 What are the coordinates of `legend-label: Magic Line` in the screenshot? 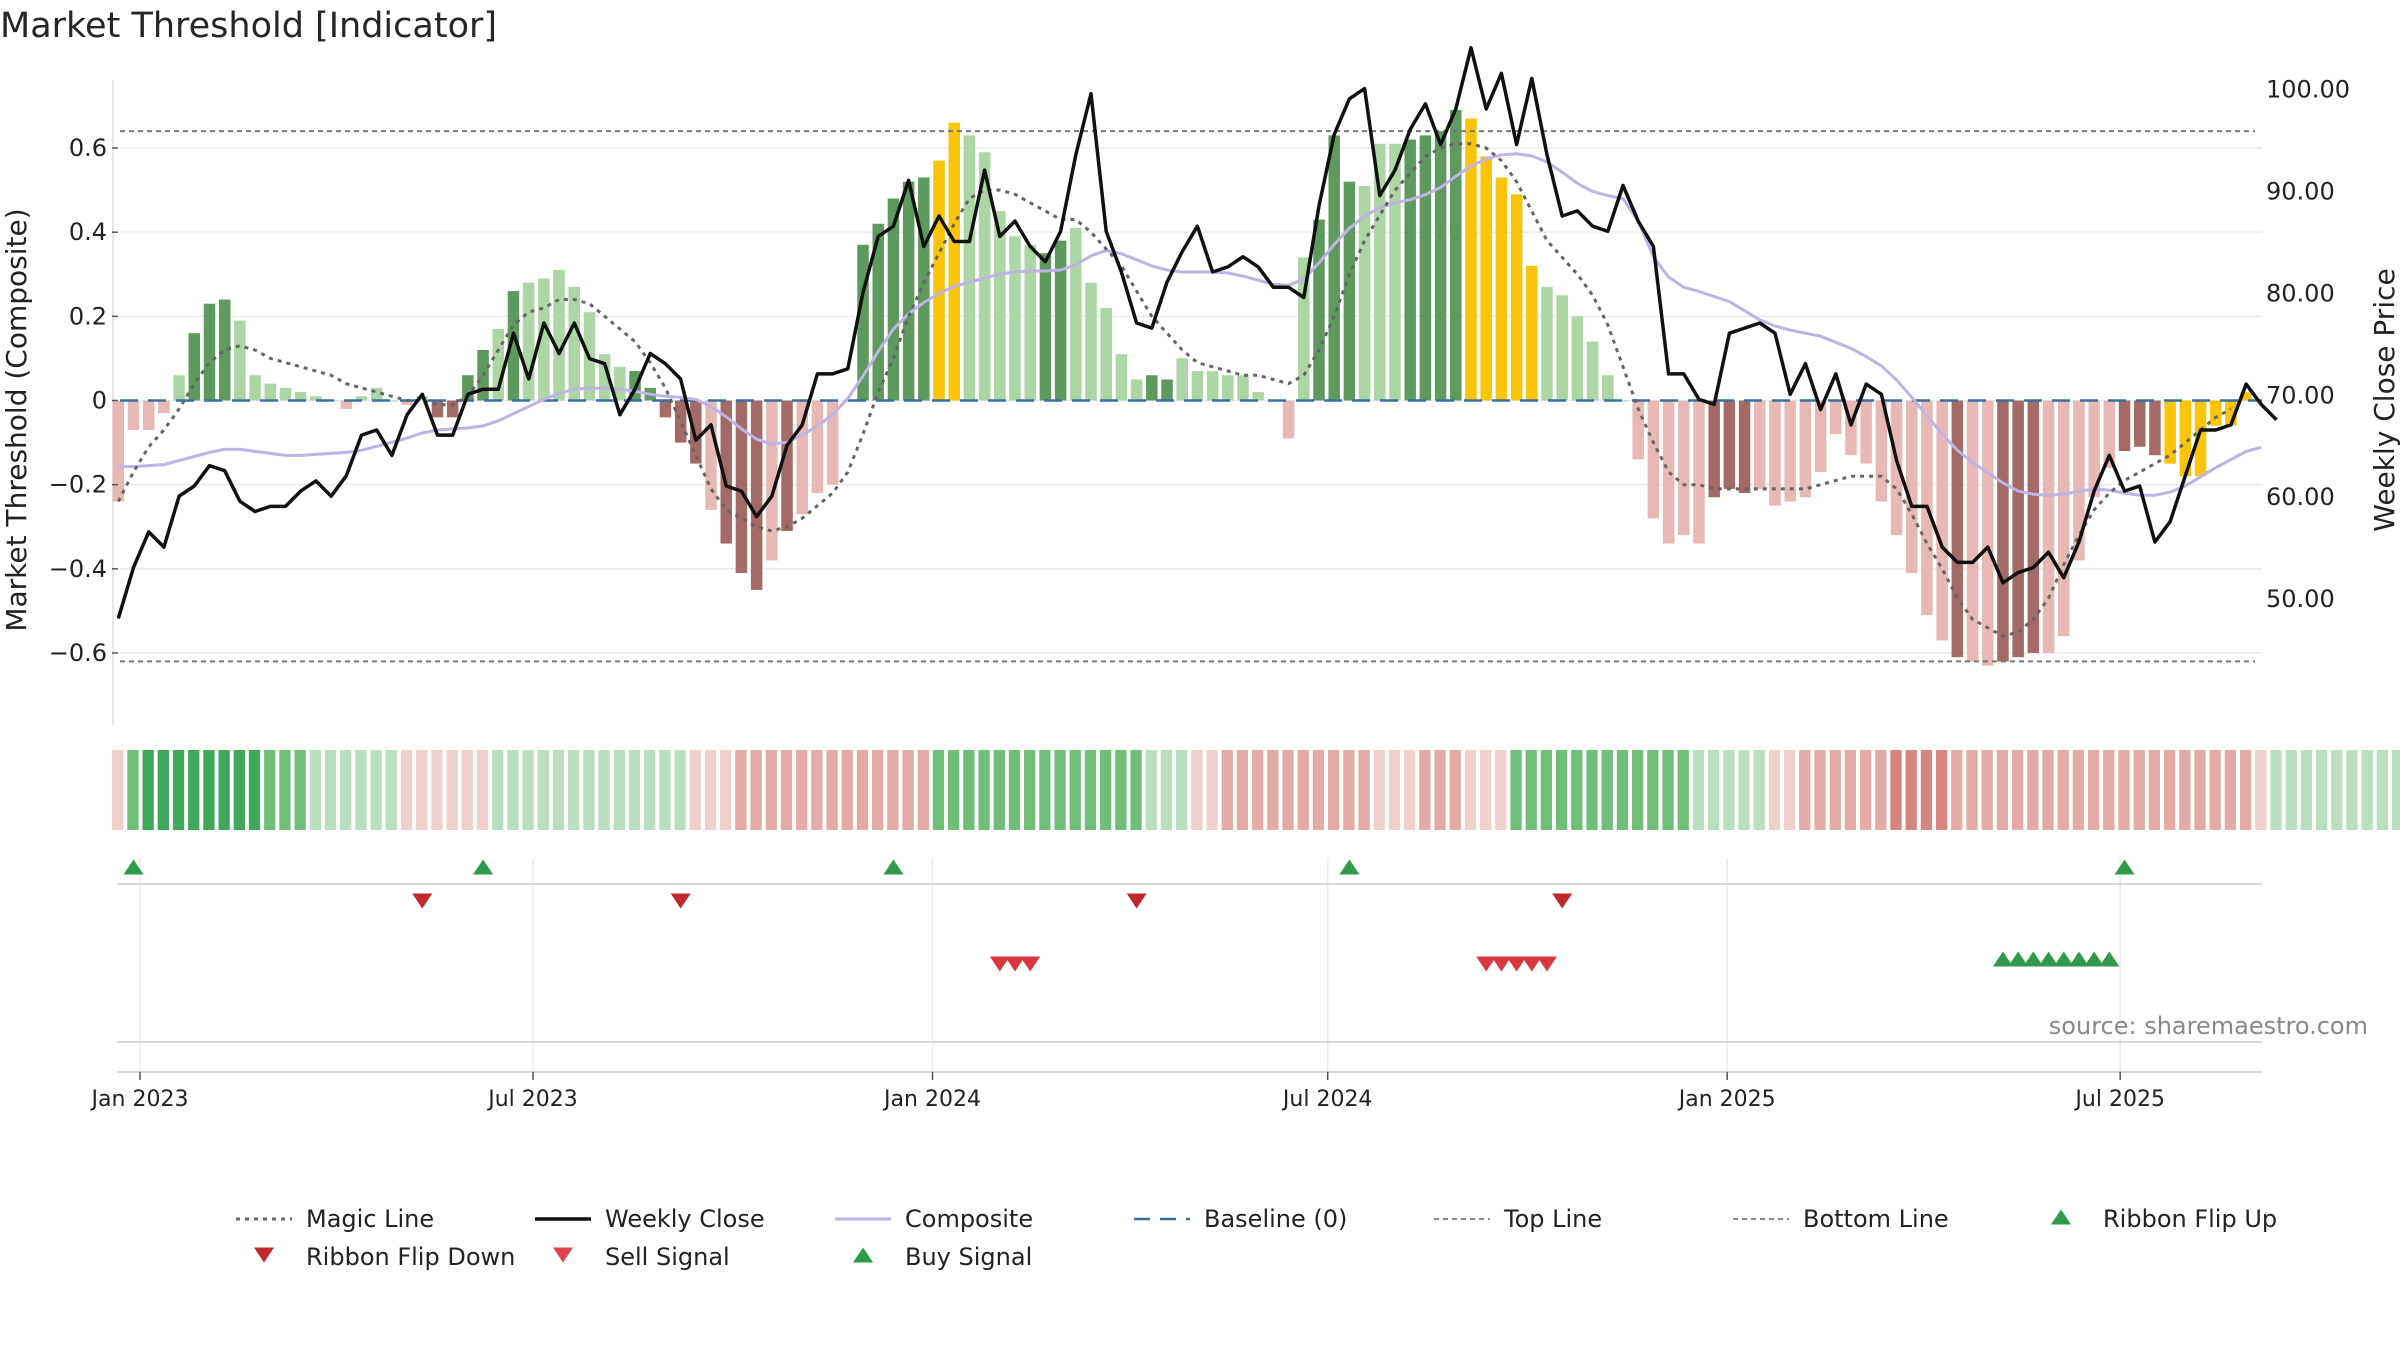 It's located at (370, 1219).